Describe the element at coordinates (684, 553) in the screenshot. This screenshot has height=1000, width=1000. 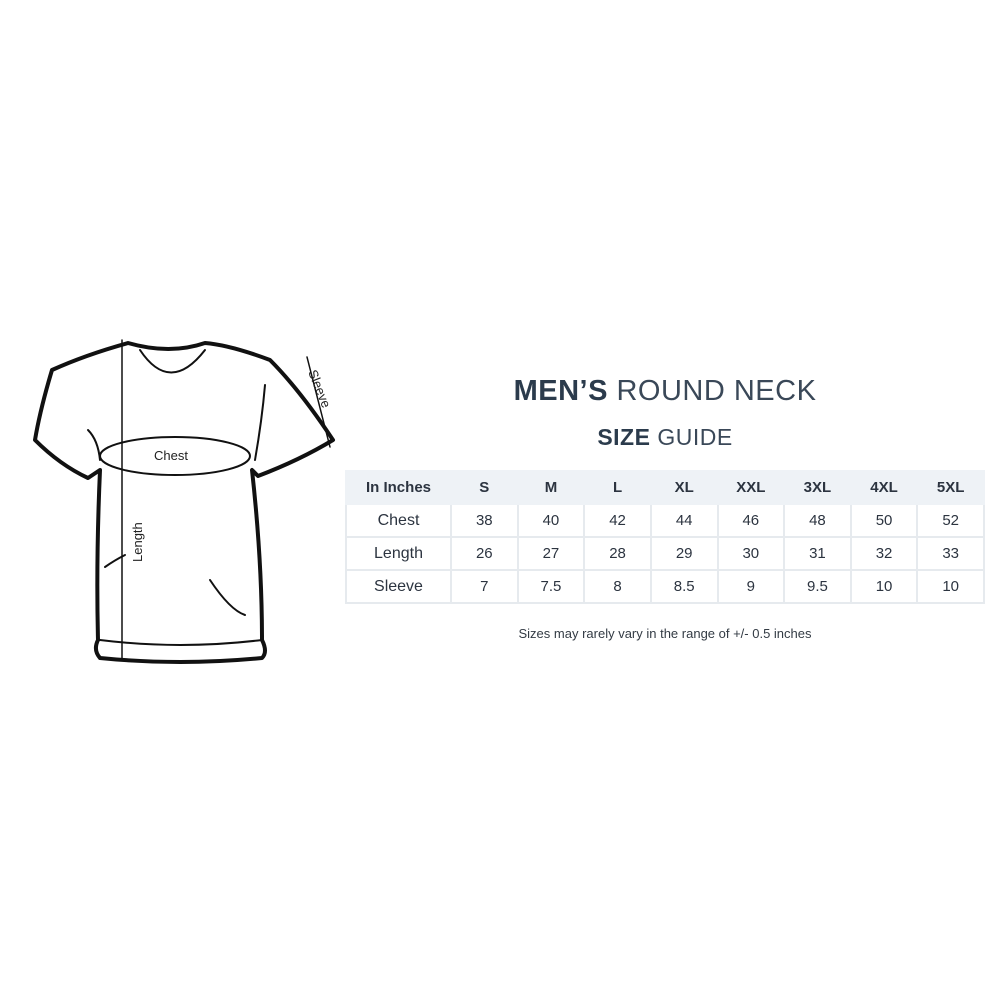
I see `table-cell: 29` at that location.